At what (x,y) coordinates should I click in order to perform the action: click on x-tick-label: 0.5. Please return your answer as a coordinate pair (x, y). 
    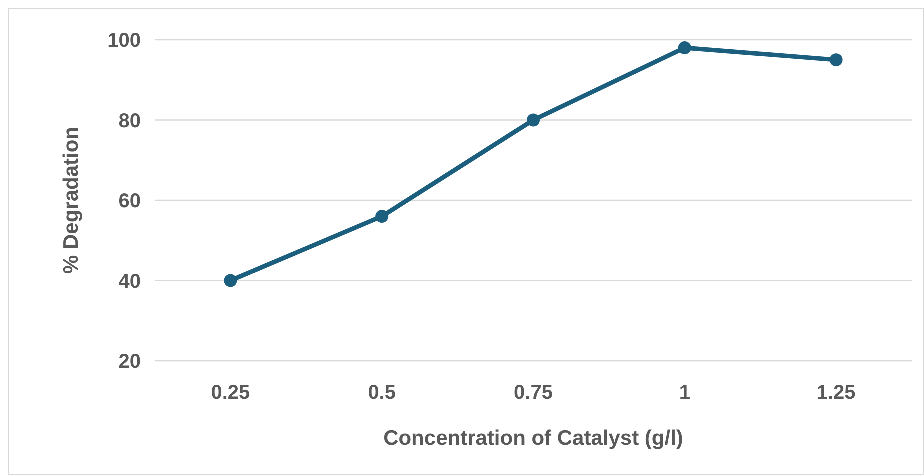
    Looking at the image, I should click on (382, 393).